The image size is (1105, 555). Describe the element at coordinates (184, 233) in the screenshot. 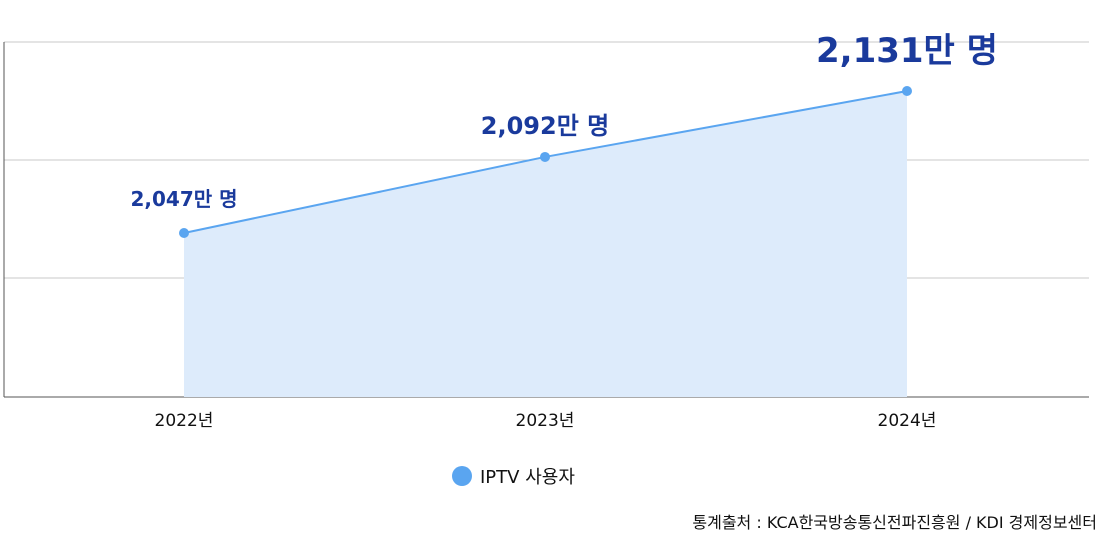

I see `data-point-2022년` at that location.